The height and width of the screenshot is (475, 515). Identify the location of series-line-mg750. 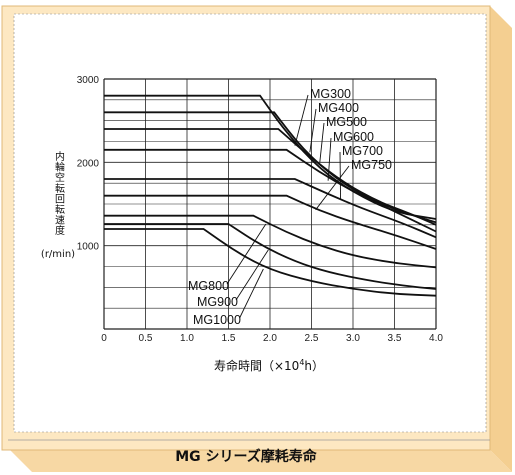
(270, 222).